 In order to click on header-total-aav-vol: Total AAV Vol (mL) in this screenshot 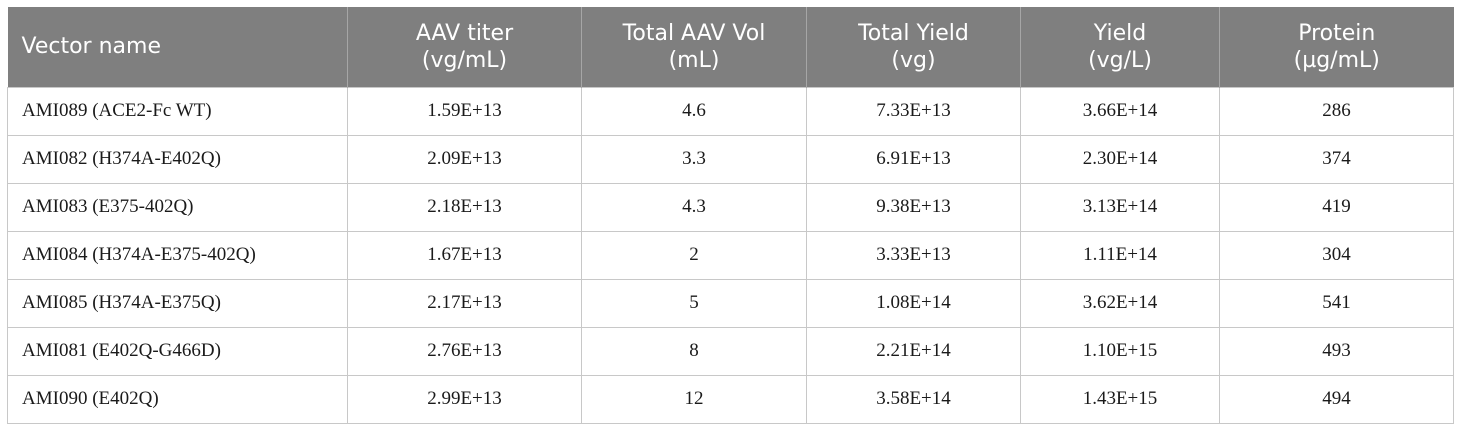, I will do `click(694, 47)`.